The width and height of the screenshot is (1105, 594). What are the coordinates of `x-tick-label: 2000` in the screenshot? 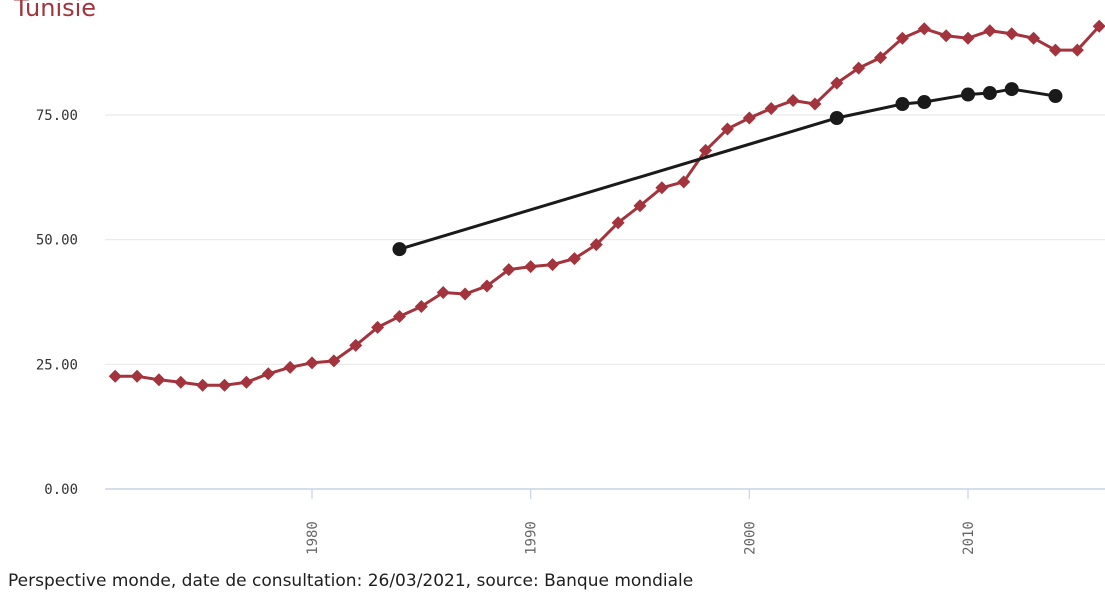 It's located at (750, 538).